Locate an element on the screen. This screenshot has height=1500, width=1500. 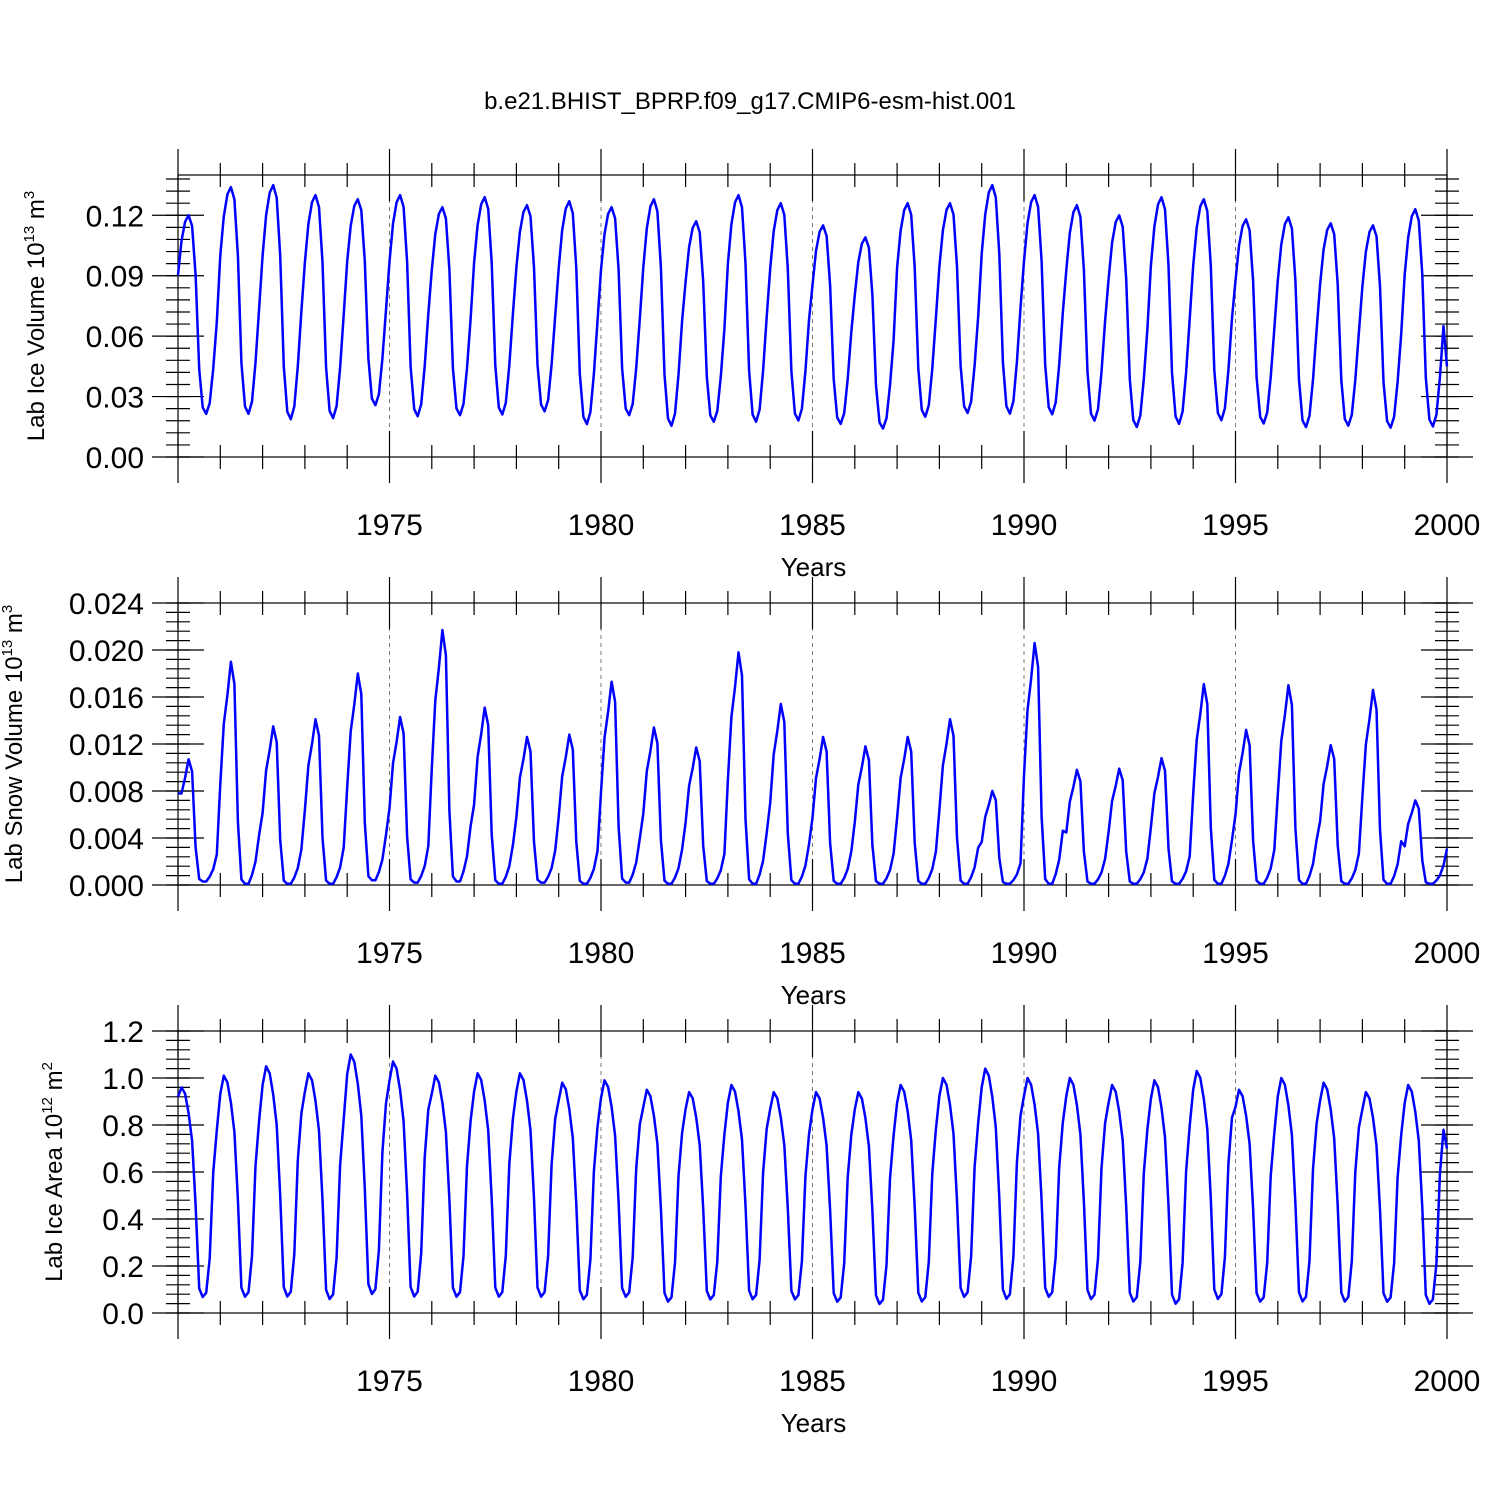
y-tick-label: 1.0 is located at coordinates (123, 1079).